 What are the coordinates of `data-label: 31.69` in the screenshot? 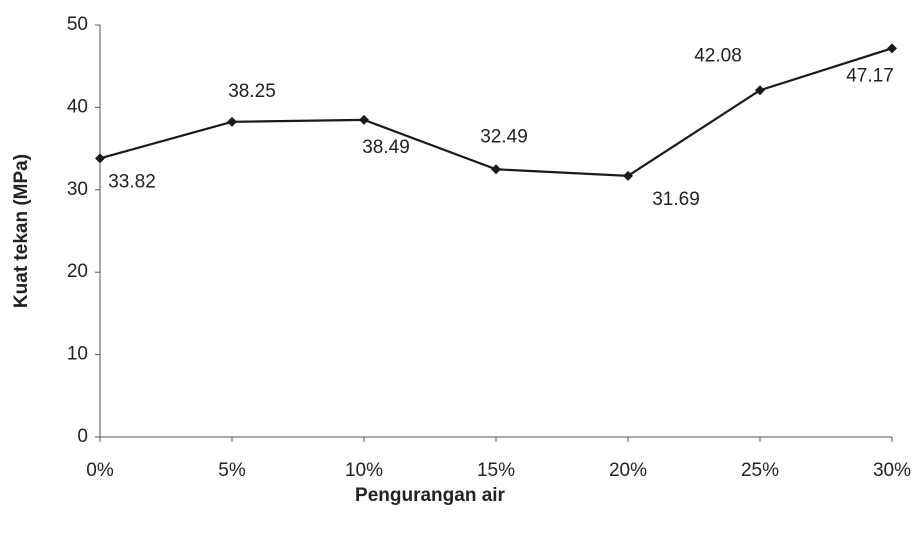 It's located at (676, 199).